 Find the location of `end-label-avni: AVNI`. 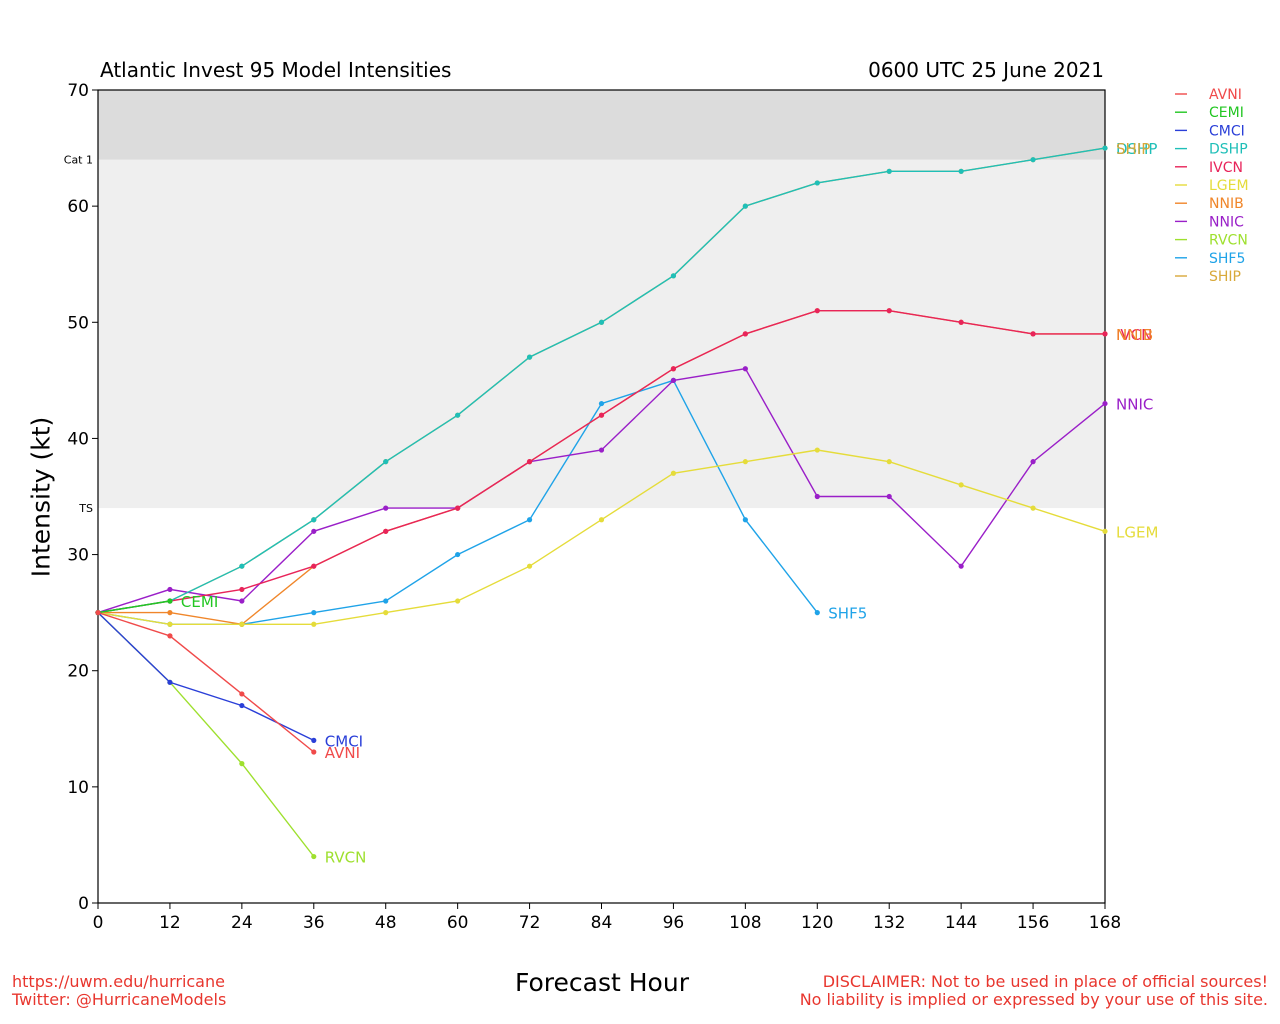

end-label-avni: AVNI is located at coordinates (342, 753).